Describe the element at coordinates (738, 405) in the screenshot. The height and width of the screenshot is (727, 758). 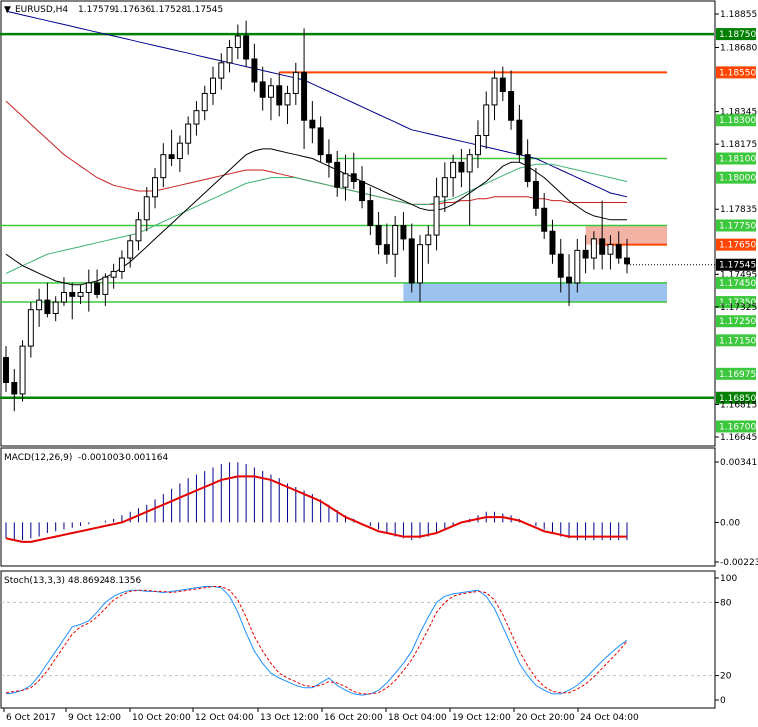
I see `price-tick-label: 1.16815` at that location.